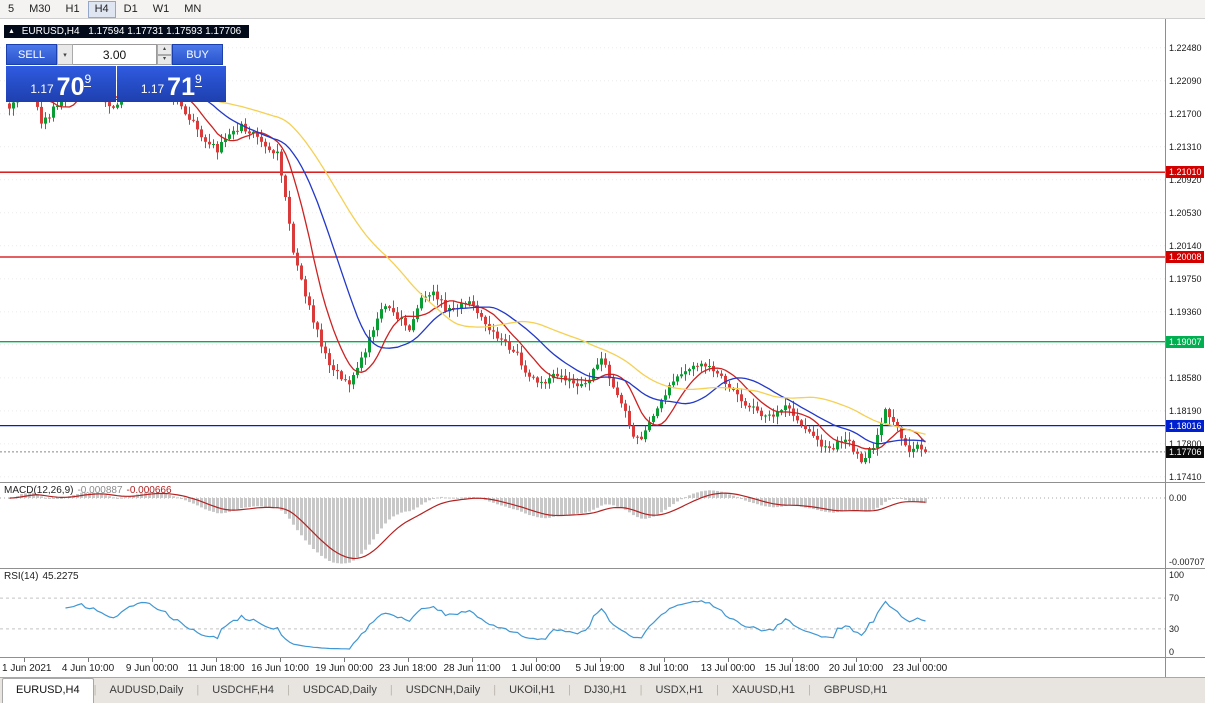 The image size is (1205, 703). What do you see at coordinates (920, 668) in the screenshot?
I see `time-tick-label: 23 Jul 00:00` at bounding box center [920, 668].